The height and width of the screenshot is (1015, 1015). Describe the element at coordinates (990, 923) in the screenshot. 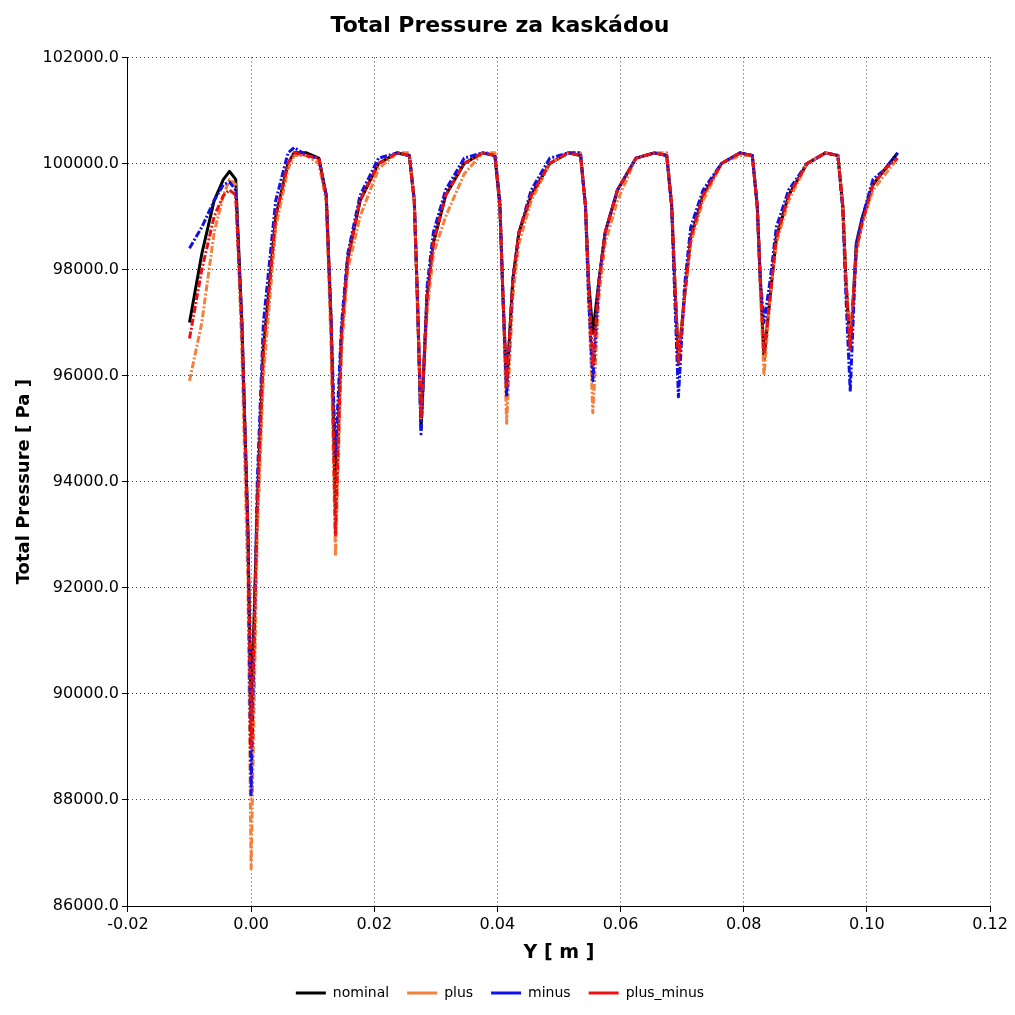

I see `x-tick-label: 0.12` at that location.